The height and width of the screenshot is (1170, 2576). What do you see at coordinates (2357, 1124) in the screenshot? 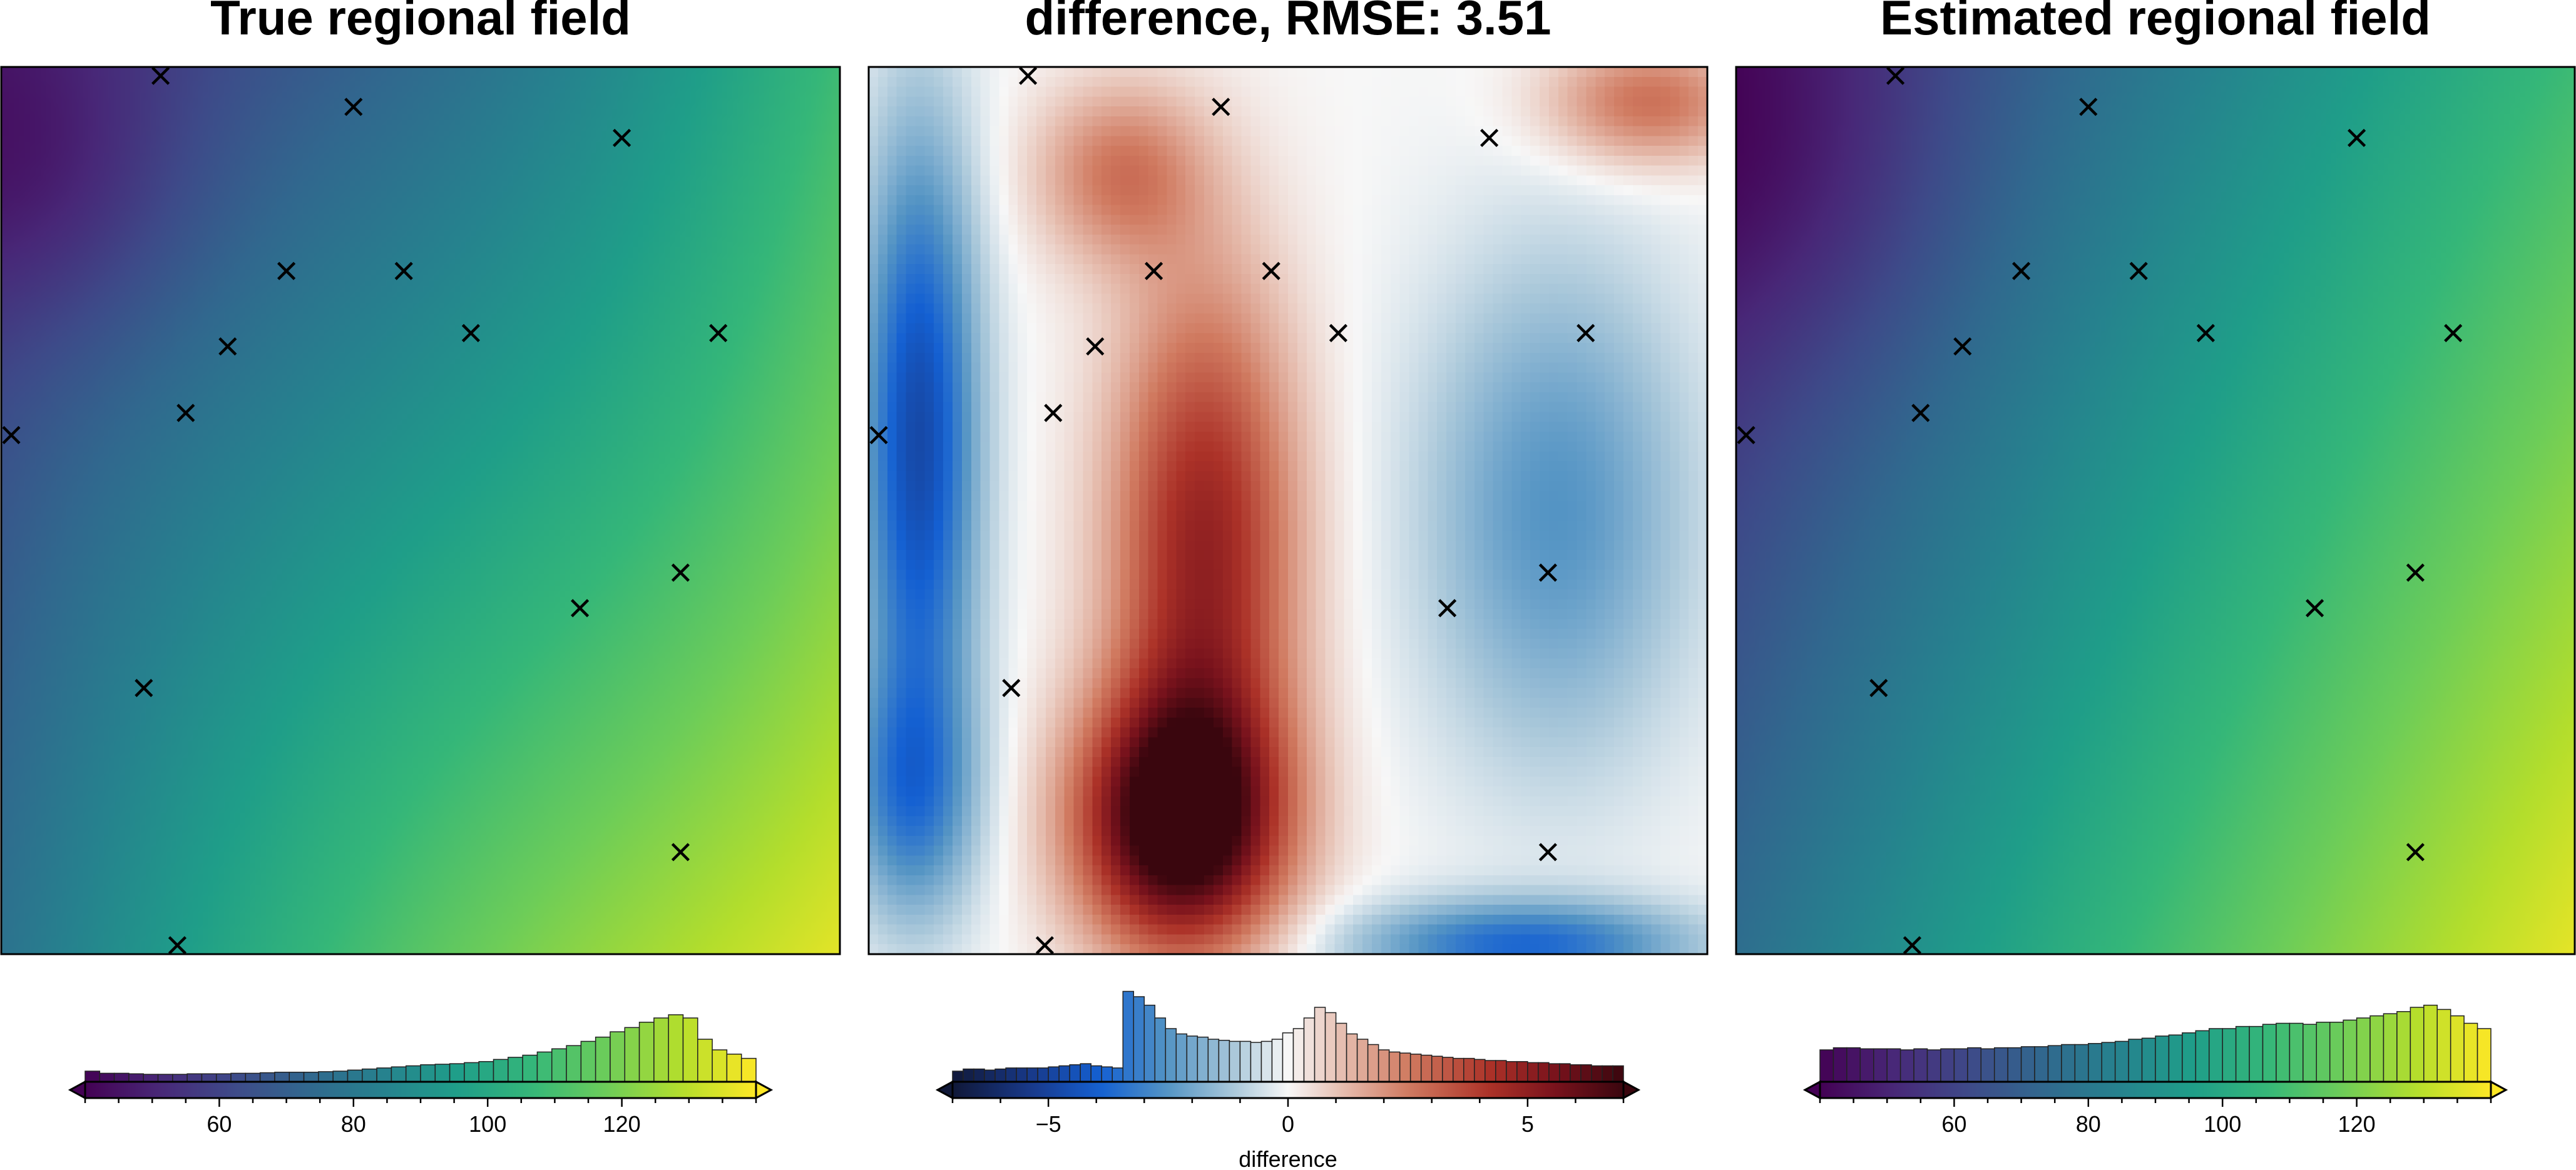
I see `colorbar-tick-label: 120` at bounding box center [2357, 1124].